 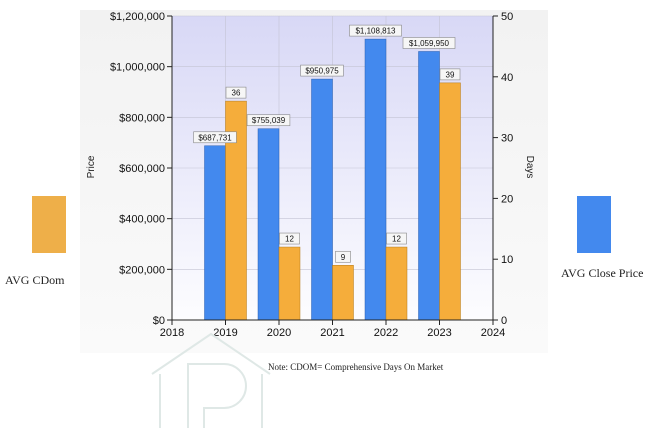 I want to click on y2-tick-label: 20, so click(x=507, y=199).